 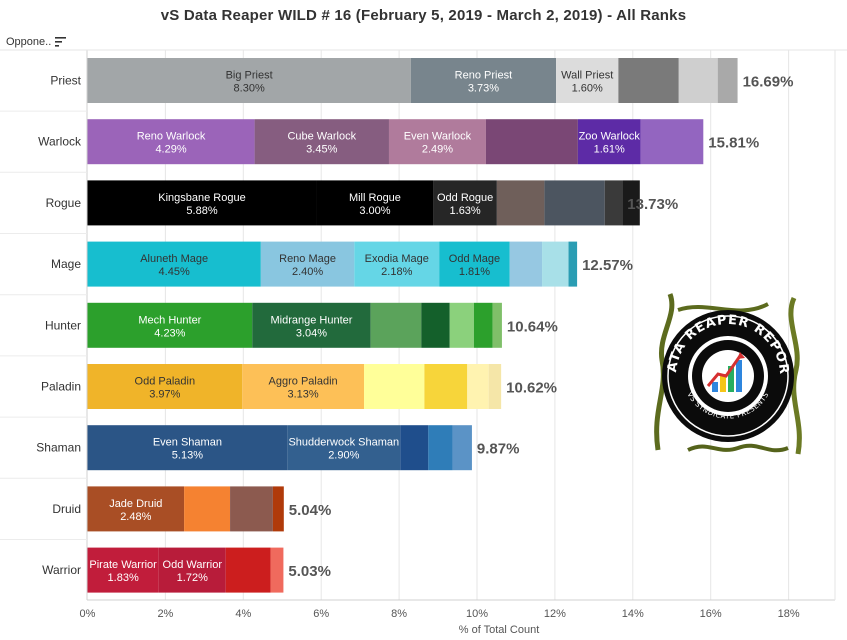 I want to click on x-tick-label: 4%, so click(x=243, y=614).